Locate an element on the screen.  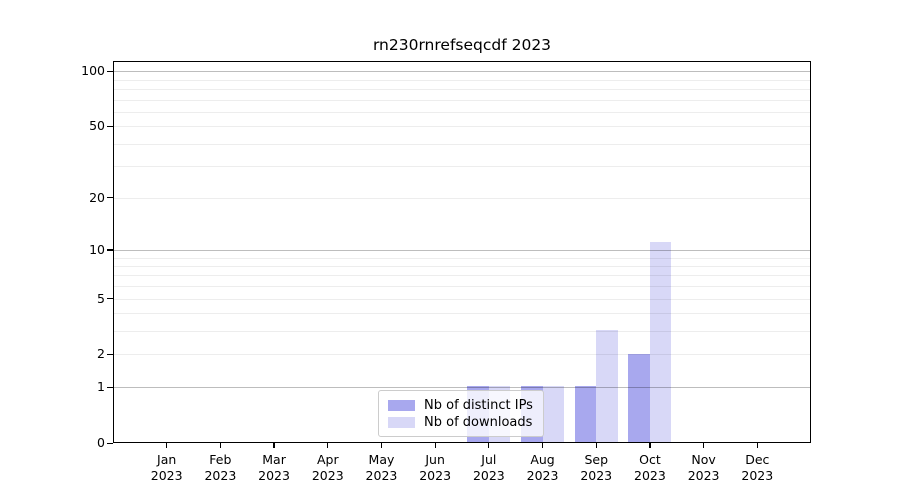
x-tick-aug is located at coordinates (542, 445).